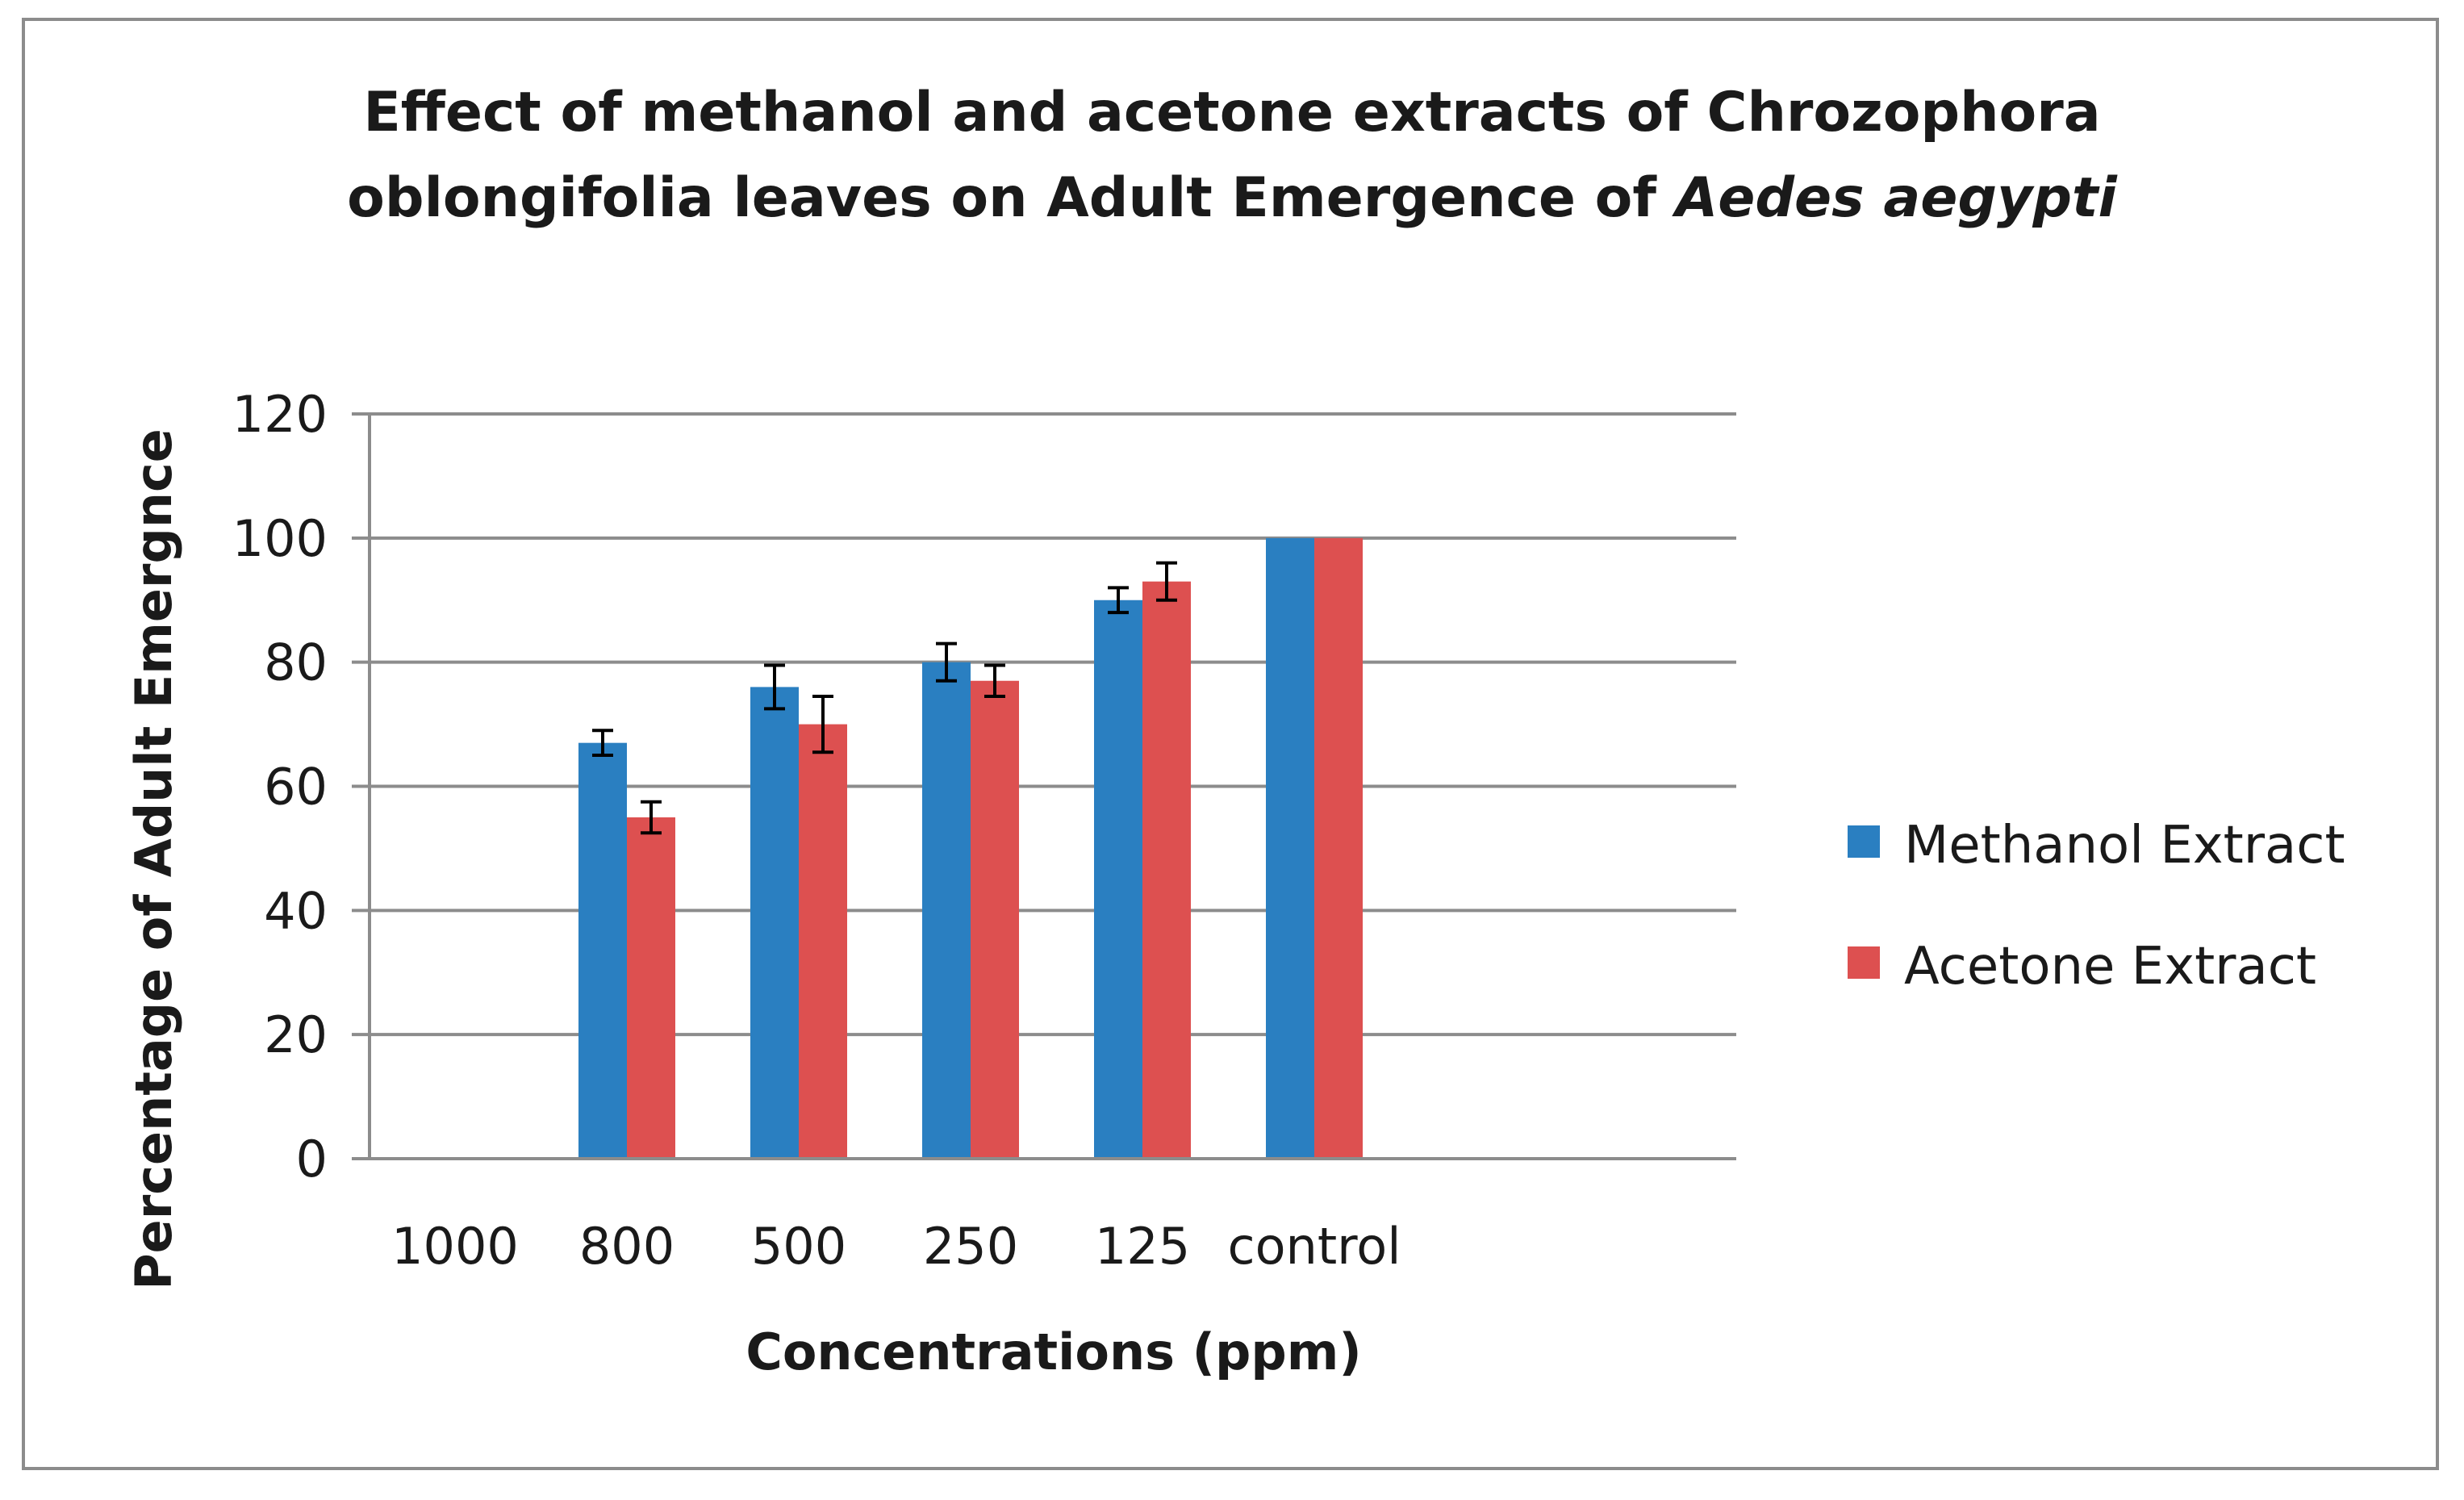 The image size is (2464, 1500). I want to click on x-tick-label-1000: 1000, so click(455, 1247).